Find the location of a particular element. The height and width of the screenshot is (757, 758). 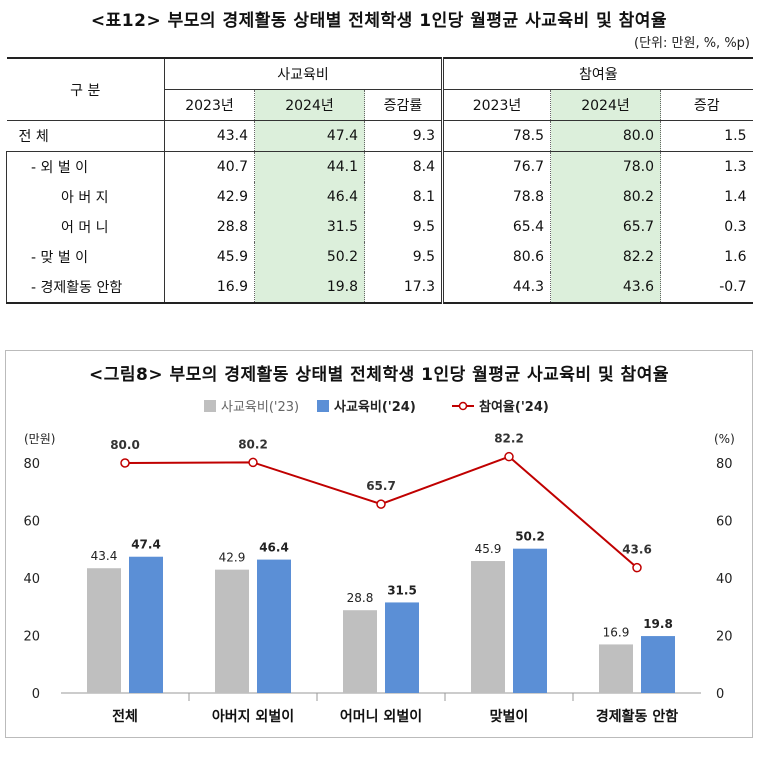

table-unit: (단위: 만원, %, %p) is located at coordinates (692, 43).